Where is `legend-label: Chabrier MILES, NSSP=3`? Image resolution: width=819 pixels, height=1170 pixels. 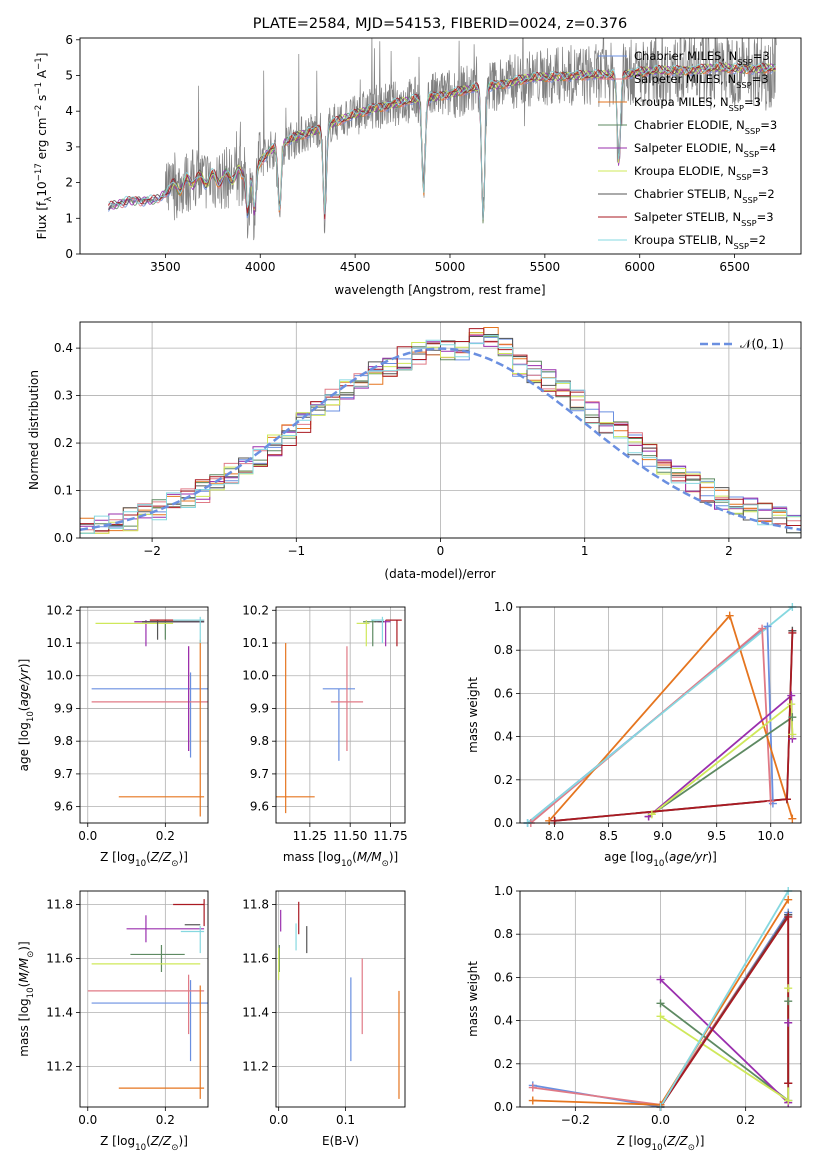 legend-label: Chabrier MILES, NSSP=3 is located at coordinates (702, 58).